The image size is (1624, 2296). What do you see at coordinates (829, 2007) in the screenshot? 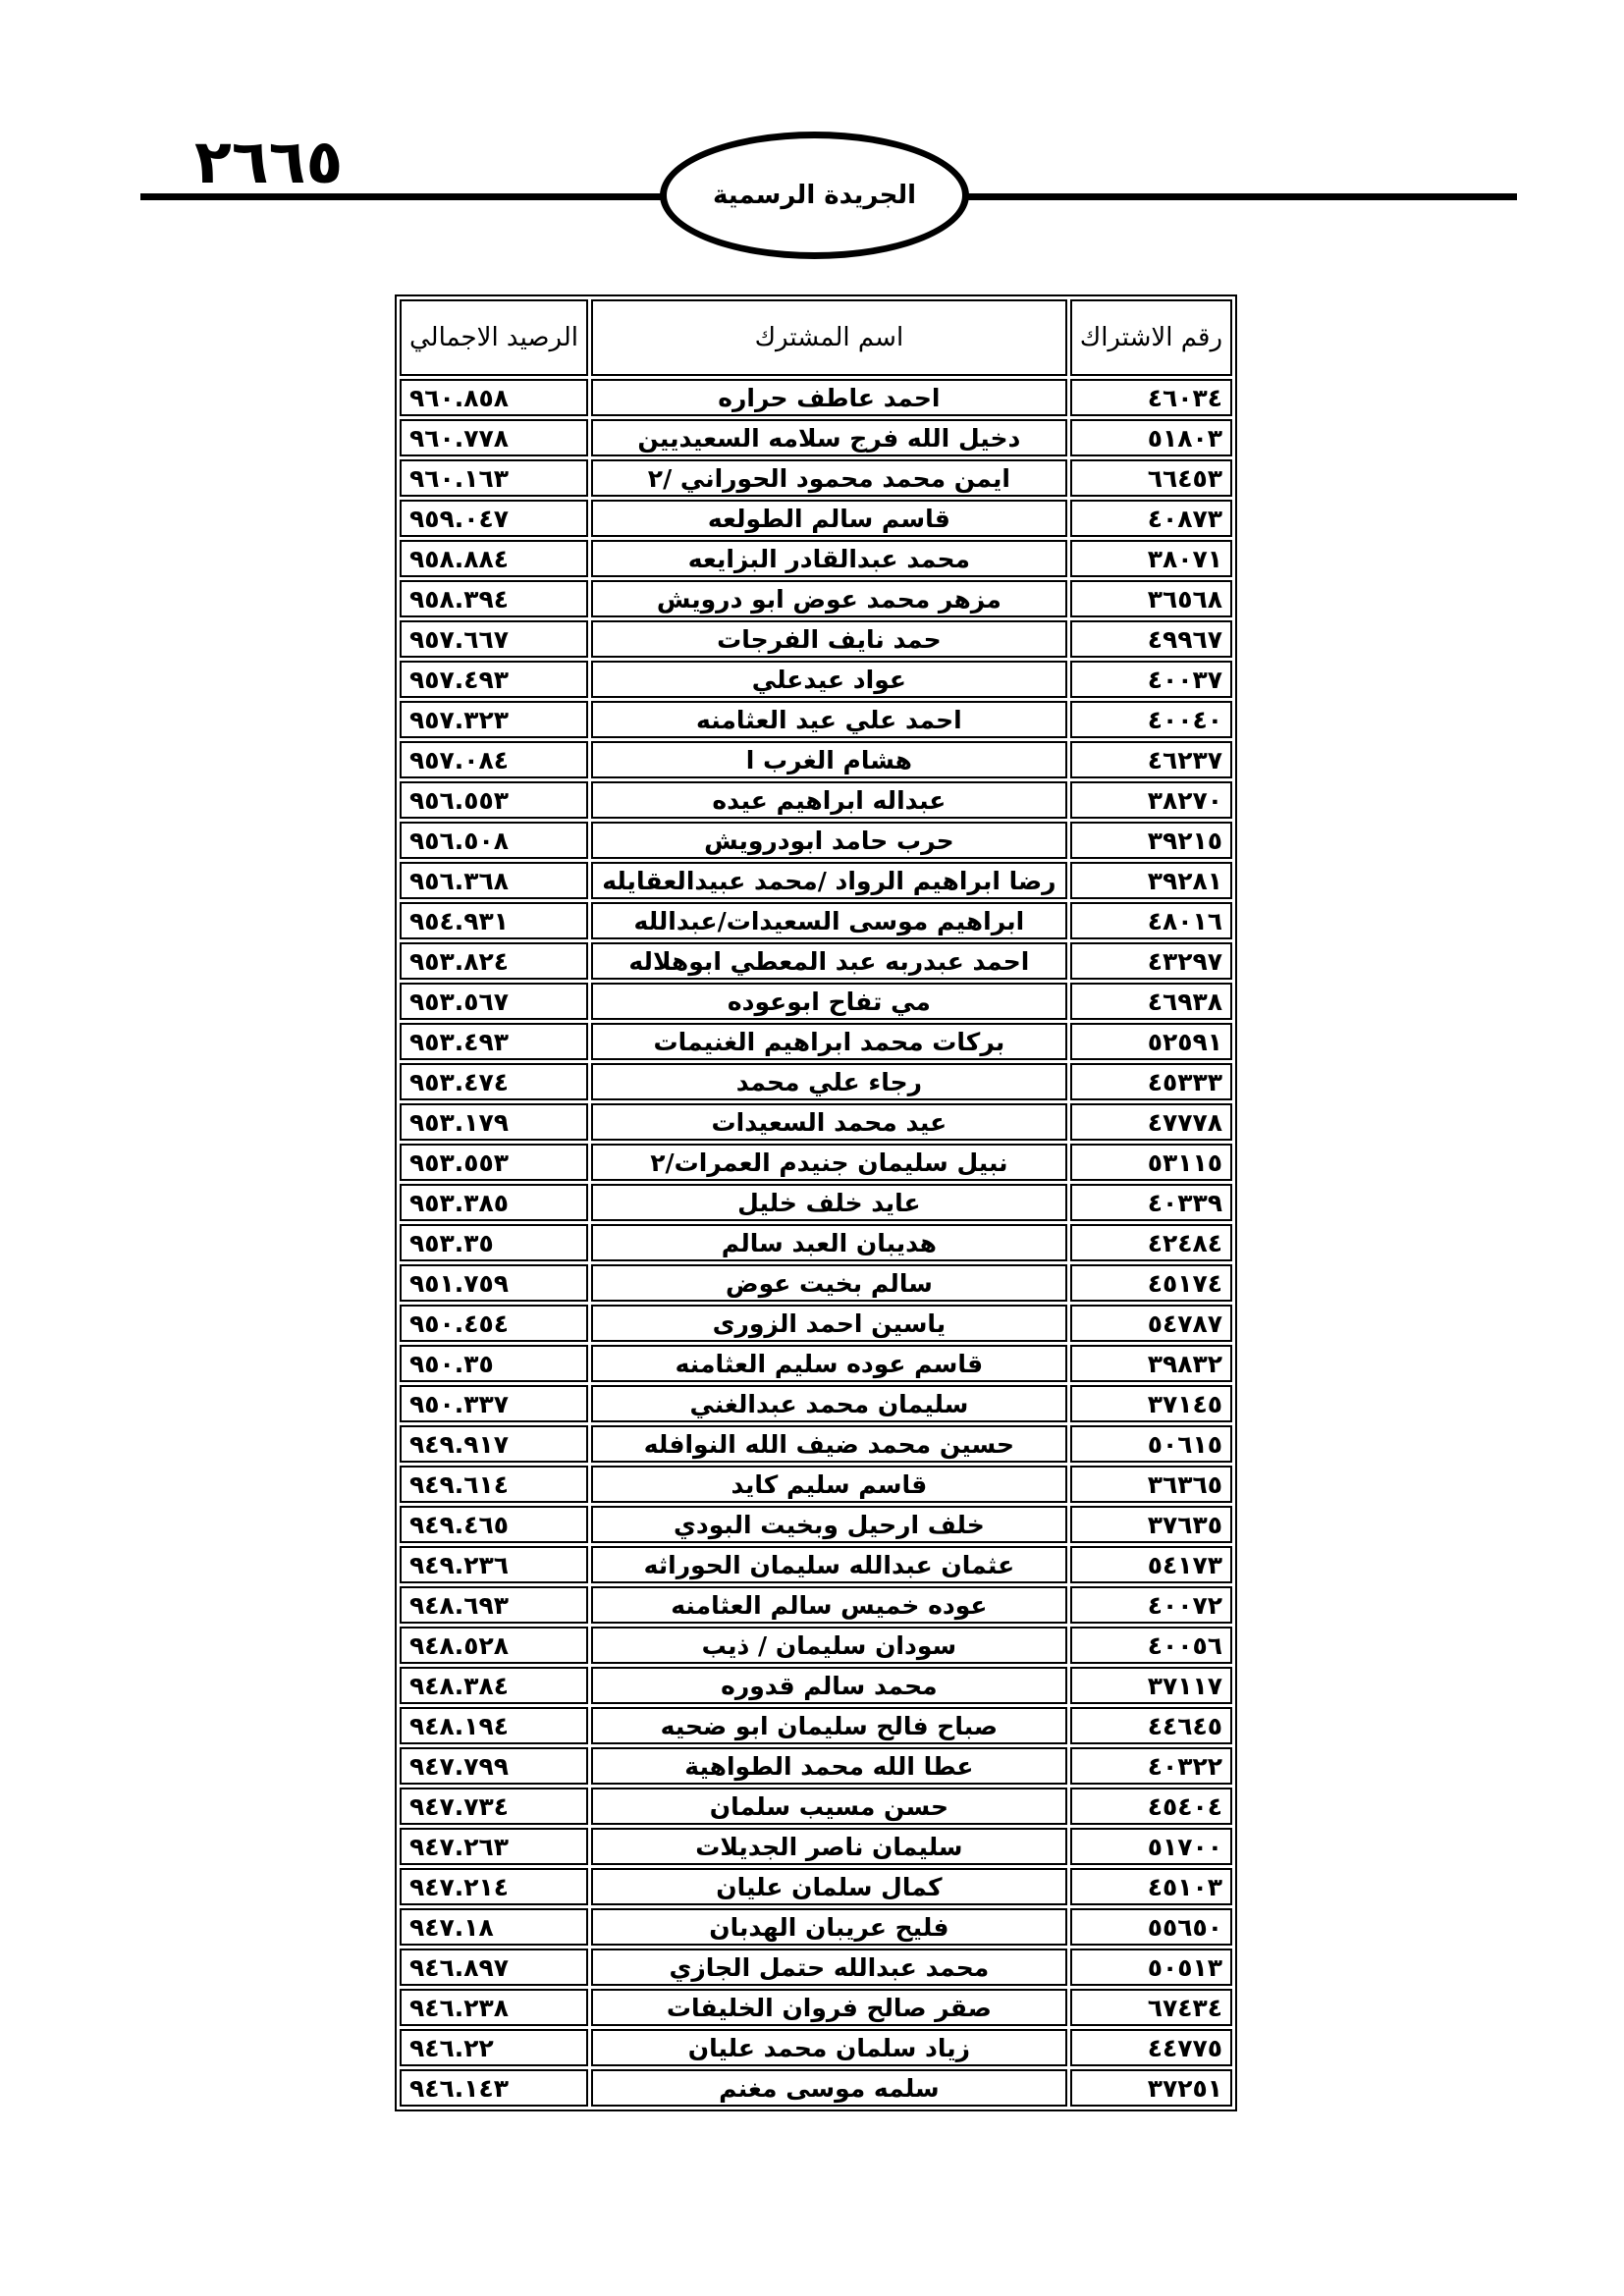
I see `subscriber-name-cell: صقر صالح فروان الخليفات` at bounding box center [829, 2007].